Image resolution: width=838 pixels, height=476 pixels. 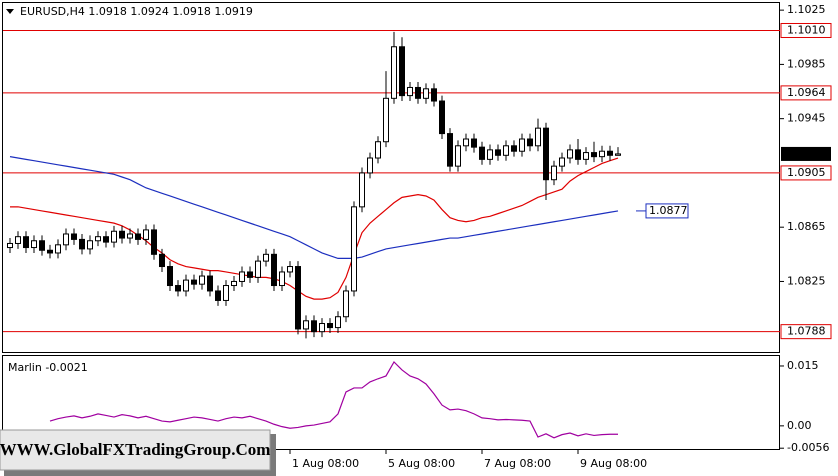 I want to click on ma-label-box, so click(x=667, y=211).